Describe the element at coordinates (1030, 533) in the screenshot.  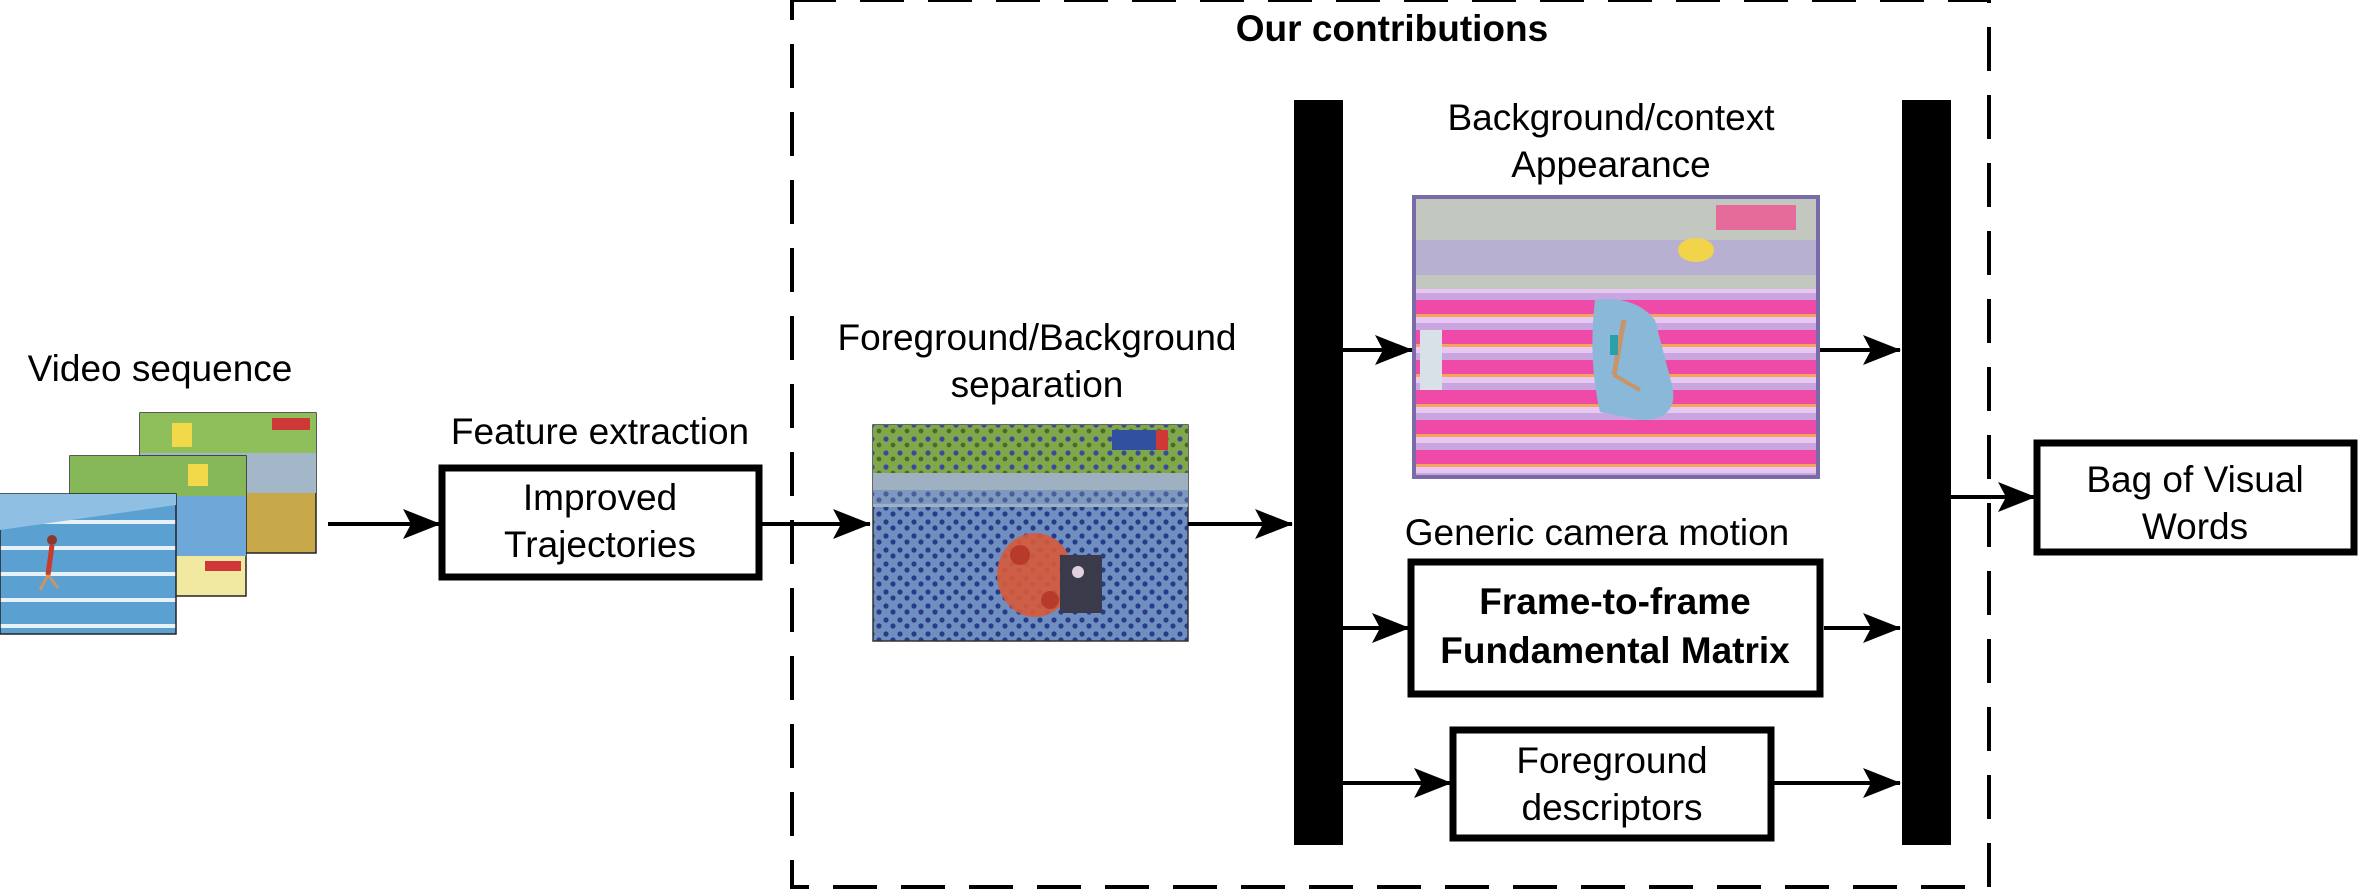
I see `fgbg-separation-image` at that location.